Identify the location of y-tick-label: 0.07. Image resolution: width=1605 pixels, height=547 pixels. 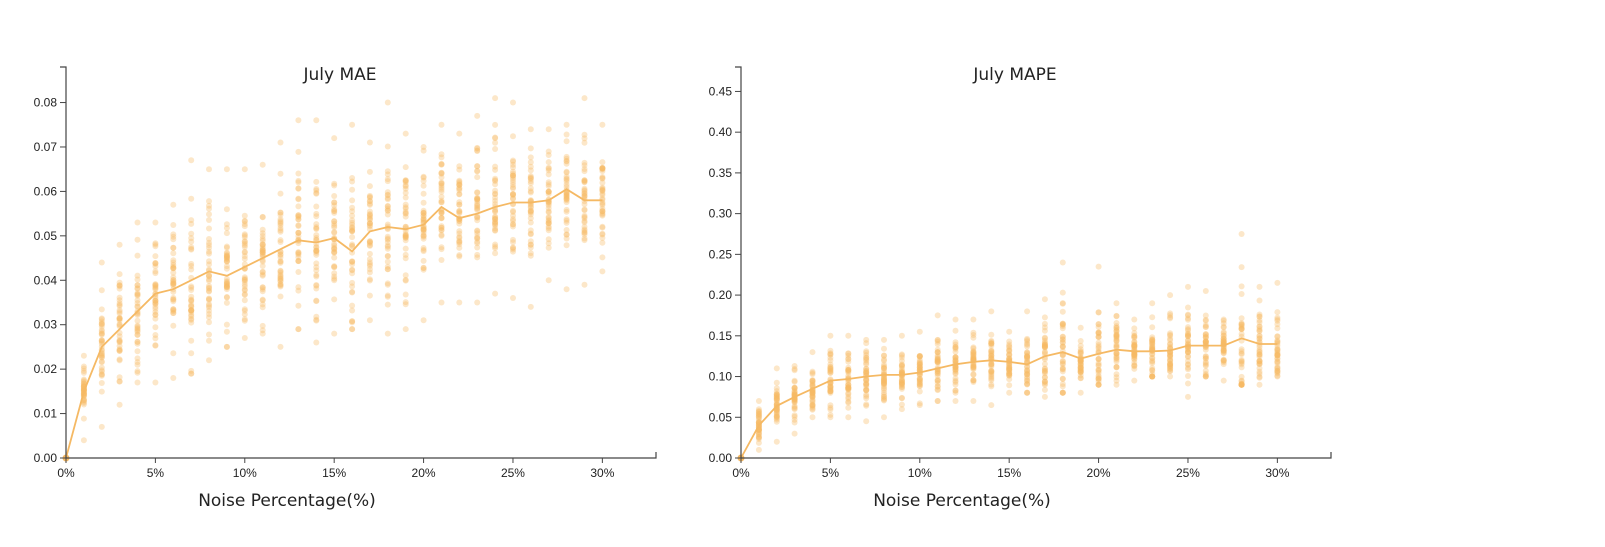
(46, 147).